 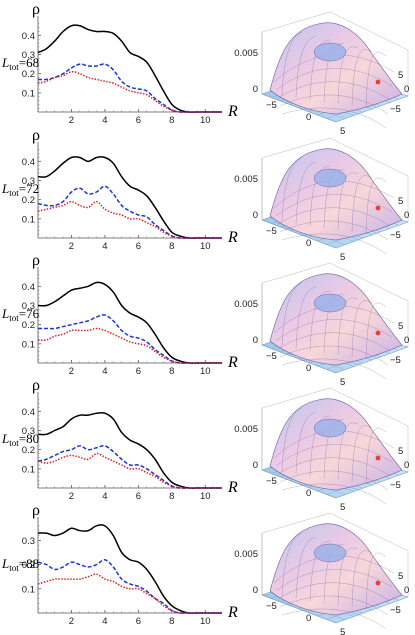 What do you see at coordinates (171, 621) in the screenshot?
I see `x-tick-label: 8` at bounding box center [171, 621].